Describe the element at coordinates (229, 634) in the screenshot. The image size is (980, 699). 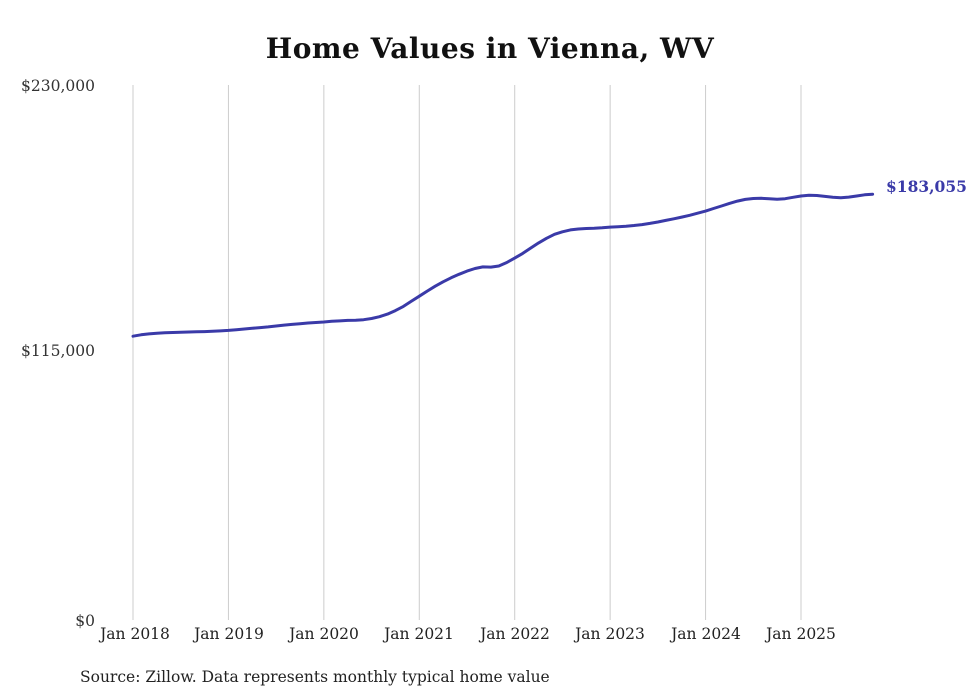
I see `x-axis-tick-jan-2019: Jan 2019` at that location.